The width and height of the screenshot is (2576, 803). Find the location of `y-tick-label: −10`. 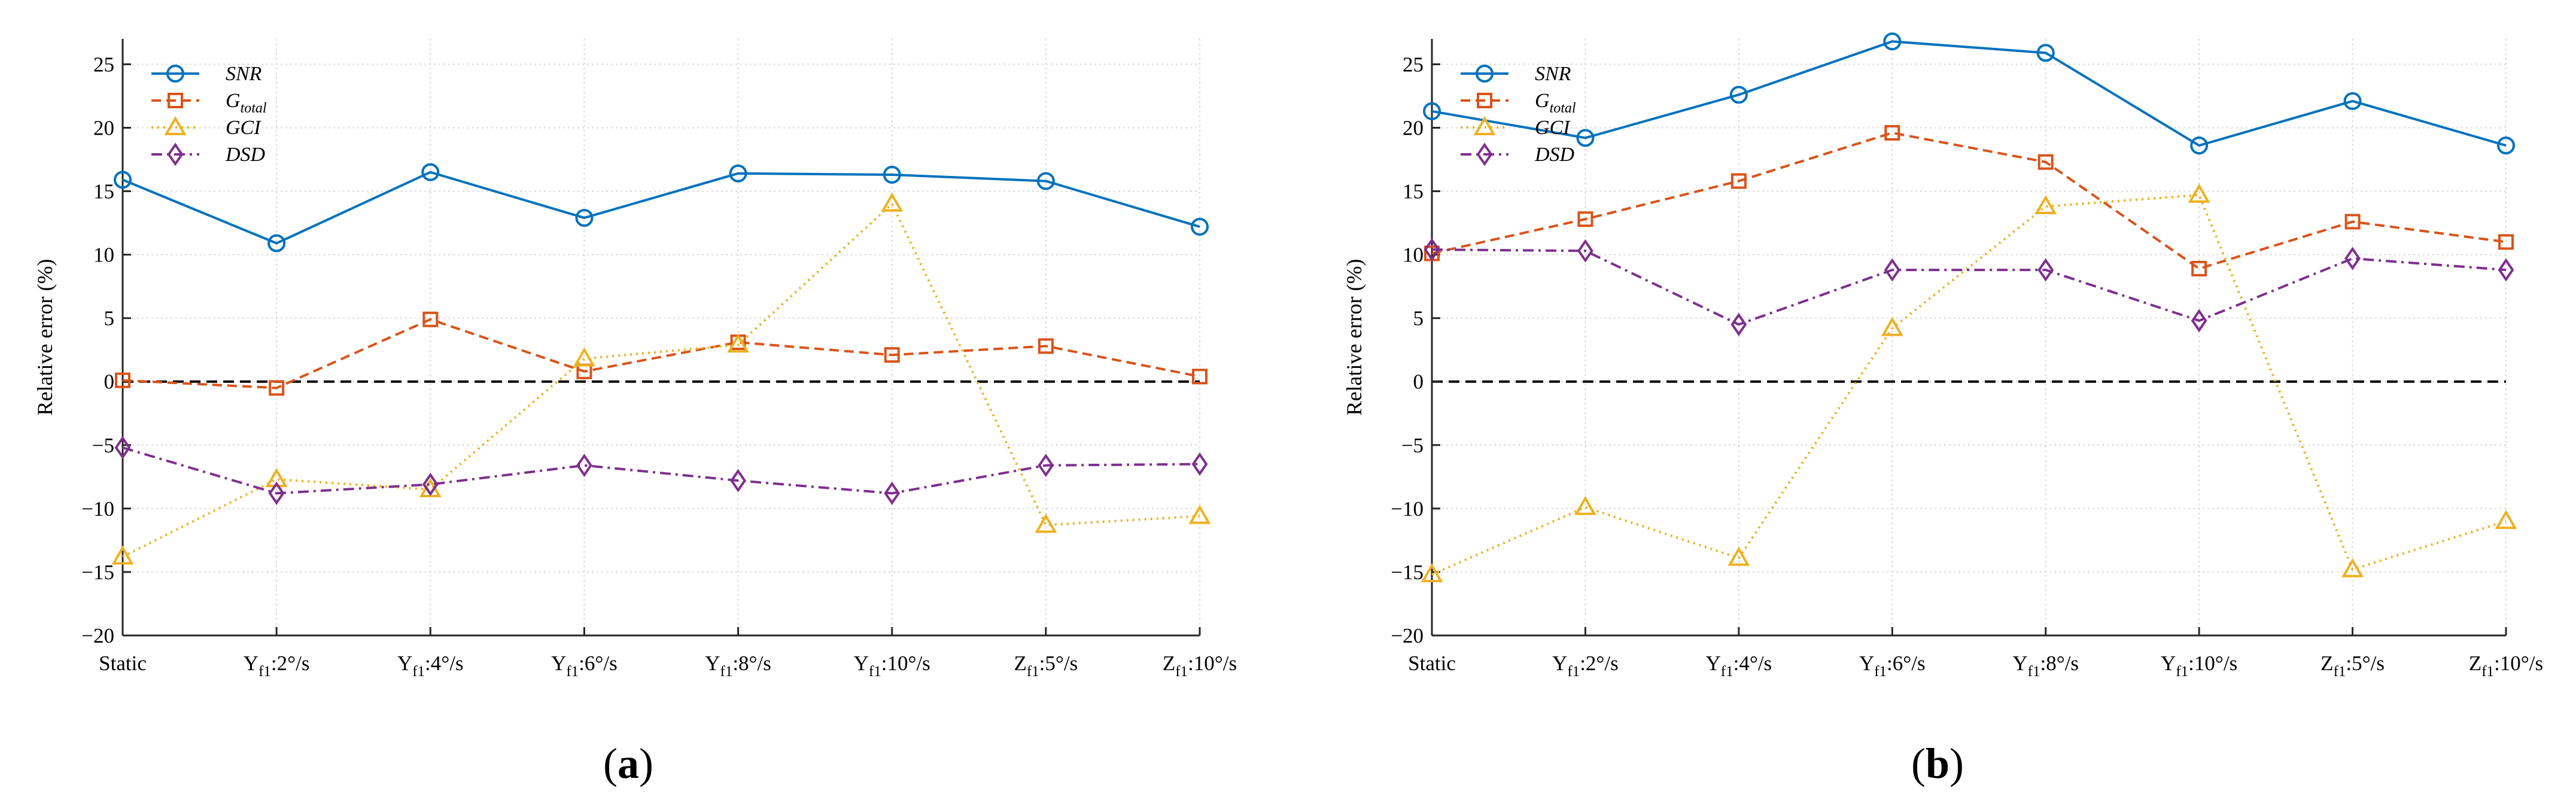

y-tick-label: −10 is located at coordinates (98, 509).